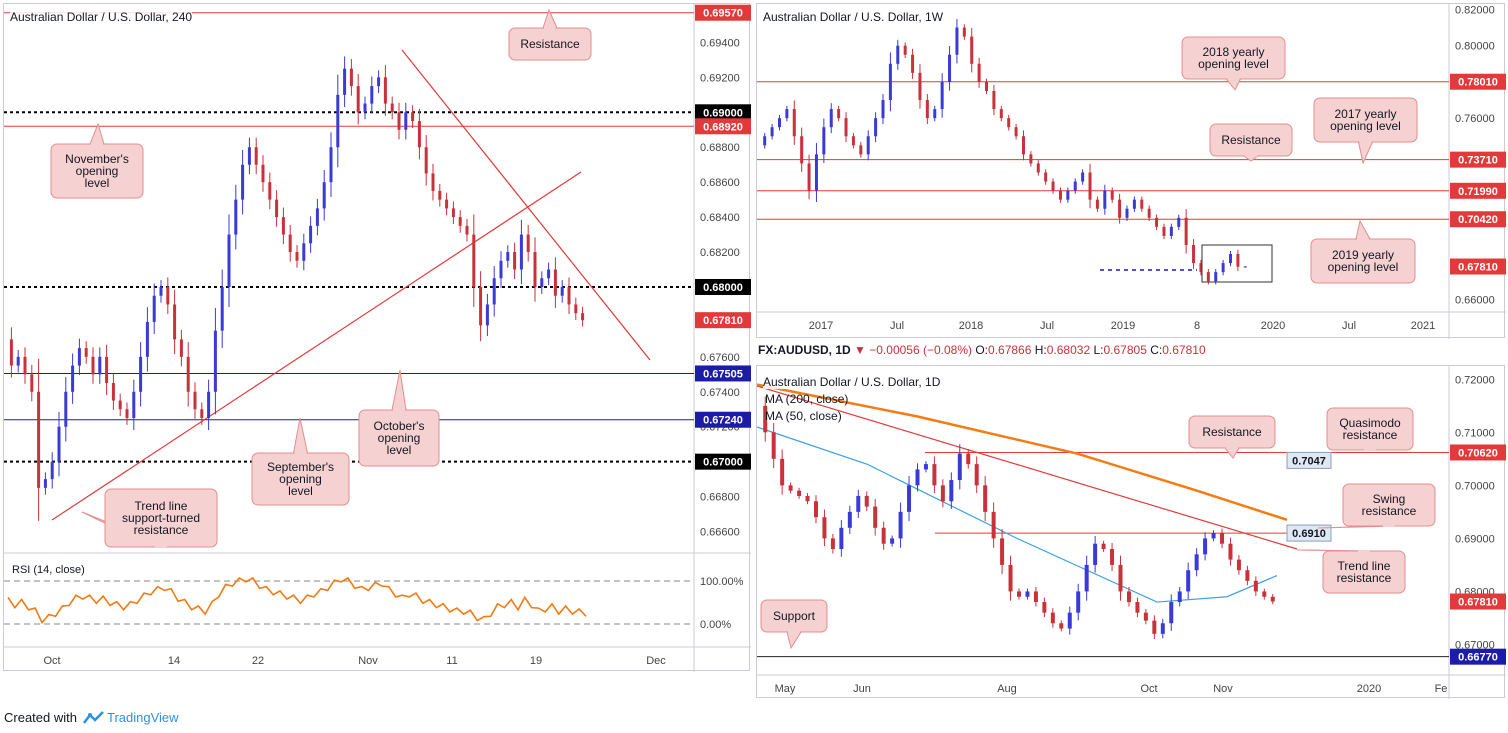 Image resolution: width=1508 pixels, height=733 pixels. I want to click on y-tick-label: 0.69000, so click(1475, 539).